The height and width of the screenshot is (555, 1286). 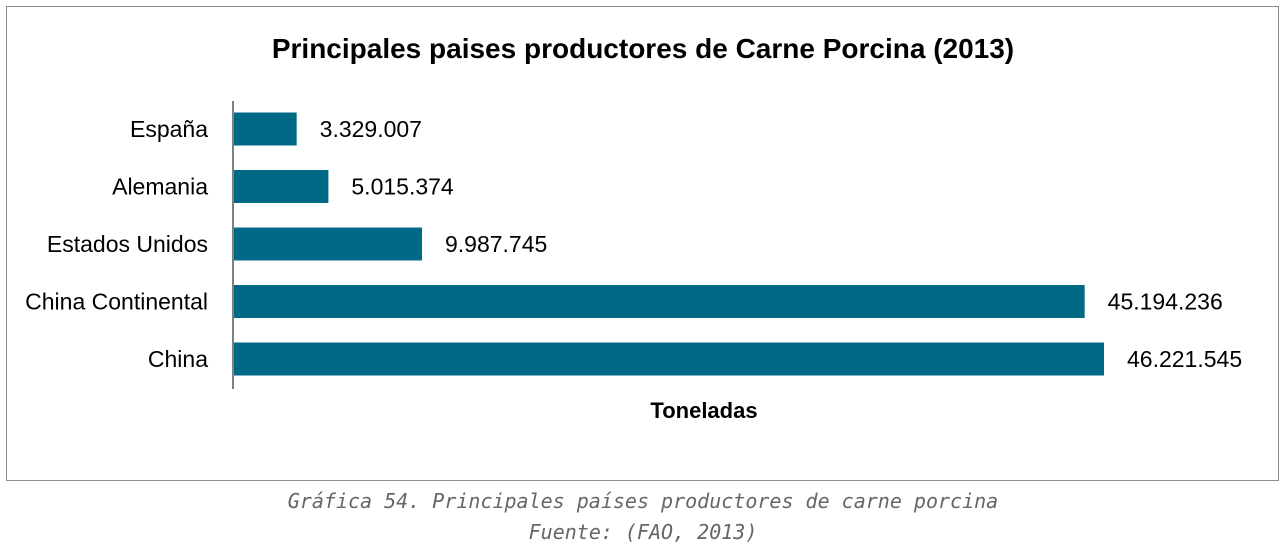 I want to click on figure-source: Fuente: (FAO, 2013), so click(x=643, y=532).